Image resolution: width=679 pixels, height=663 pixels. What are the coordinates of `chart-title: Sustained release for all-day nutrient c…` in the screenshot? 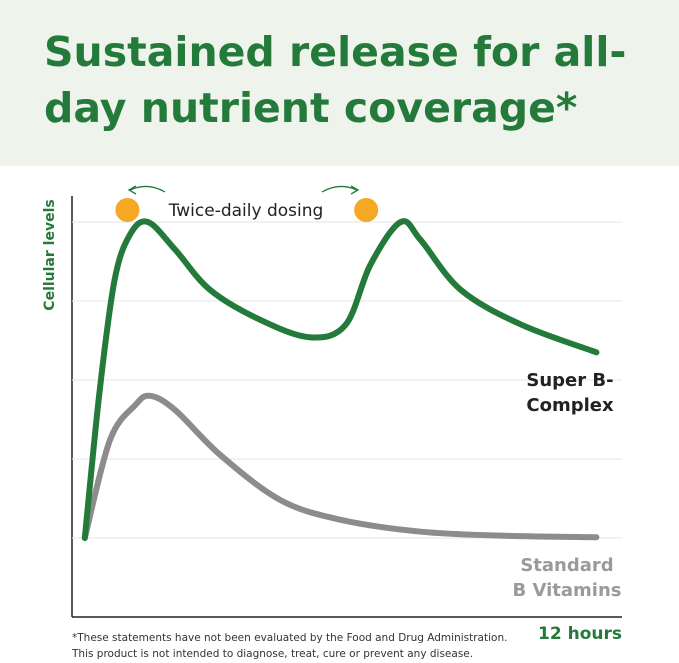 It's located at (335, 80).